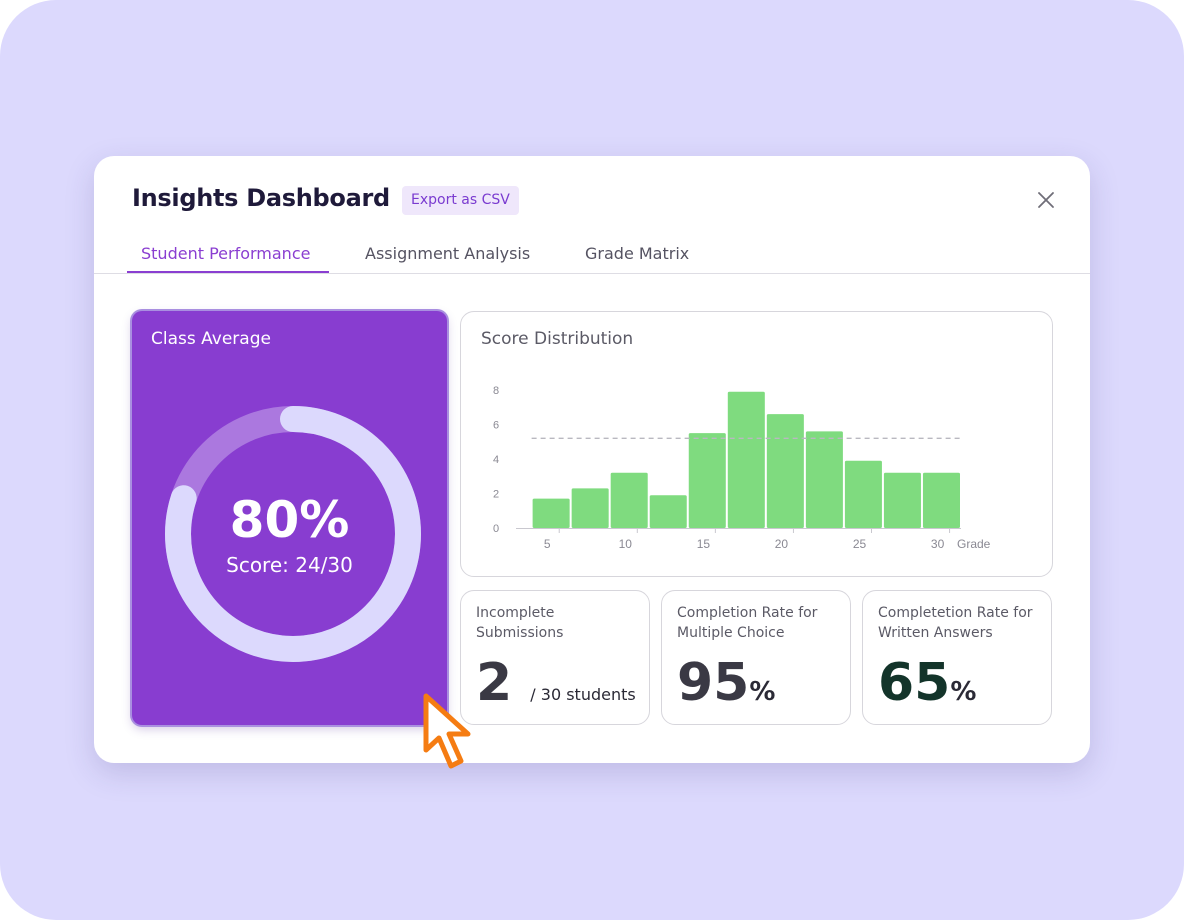 Image resolution: width=1184 pixels, height=920 pixels. I want to click on incomplete-submissions-card: Incomplete Submissions 2 / 30 students, so click(555, 657).